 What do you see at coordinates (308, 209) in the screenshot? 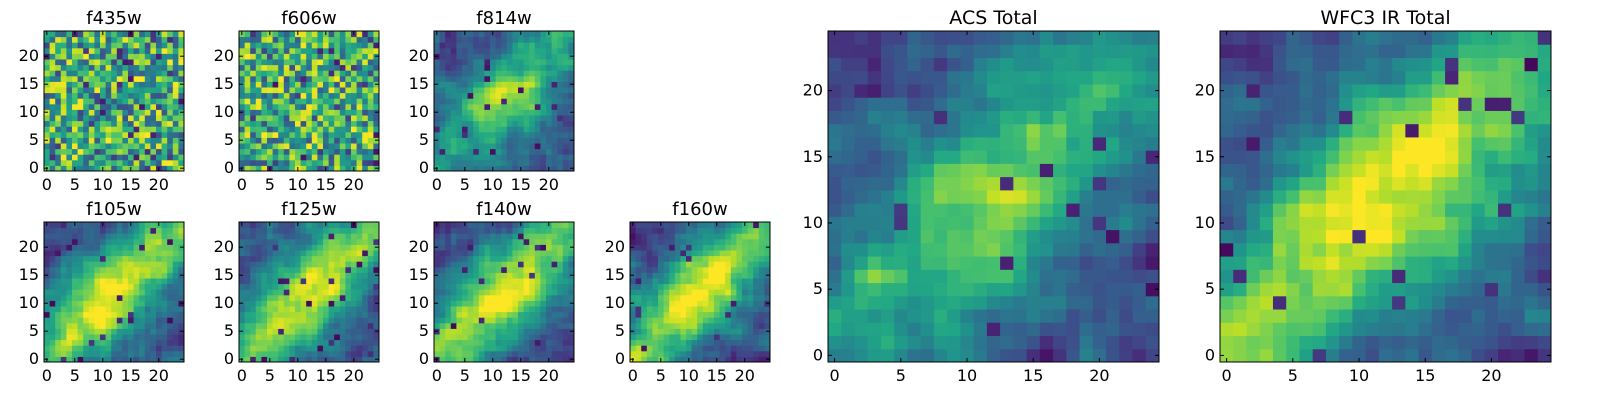
I see `panel-title-f125w: f125w` at bounding box center [308, 209].